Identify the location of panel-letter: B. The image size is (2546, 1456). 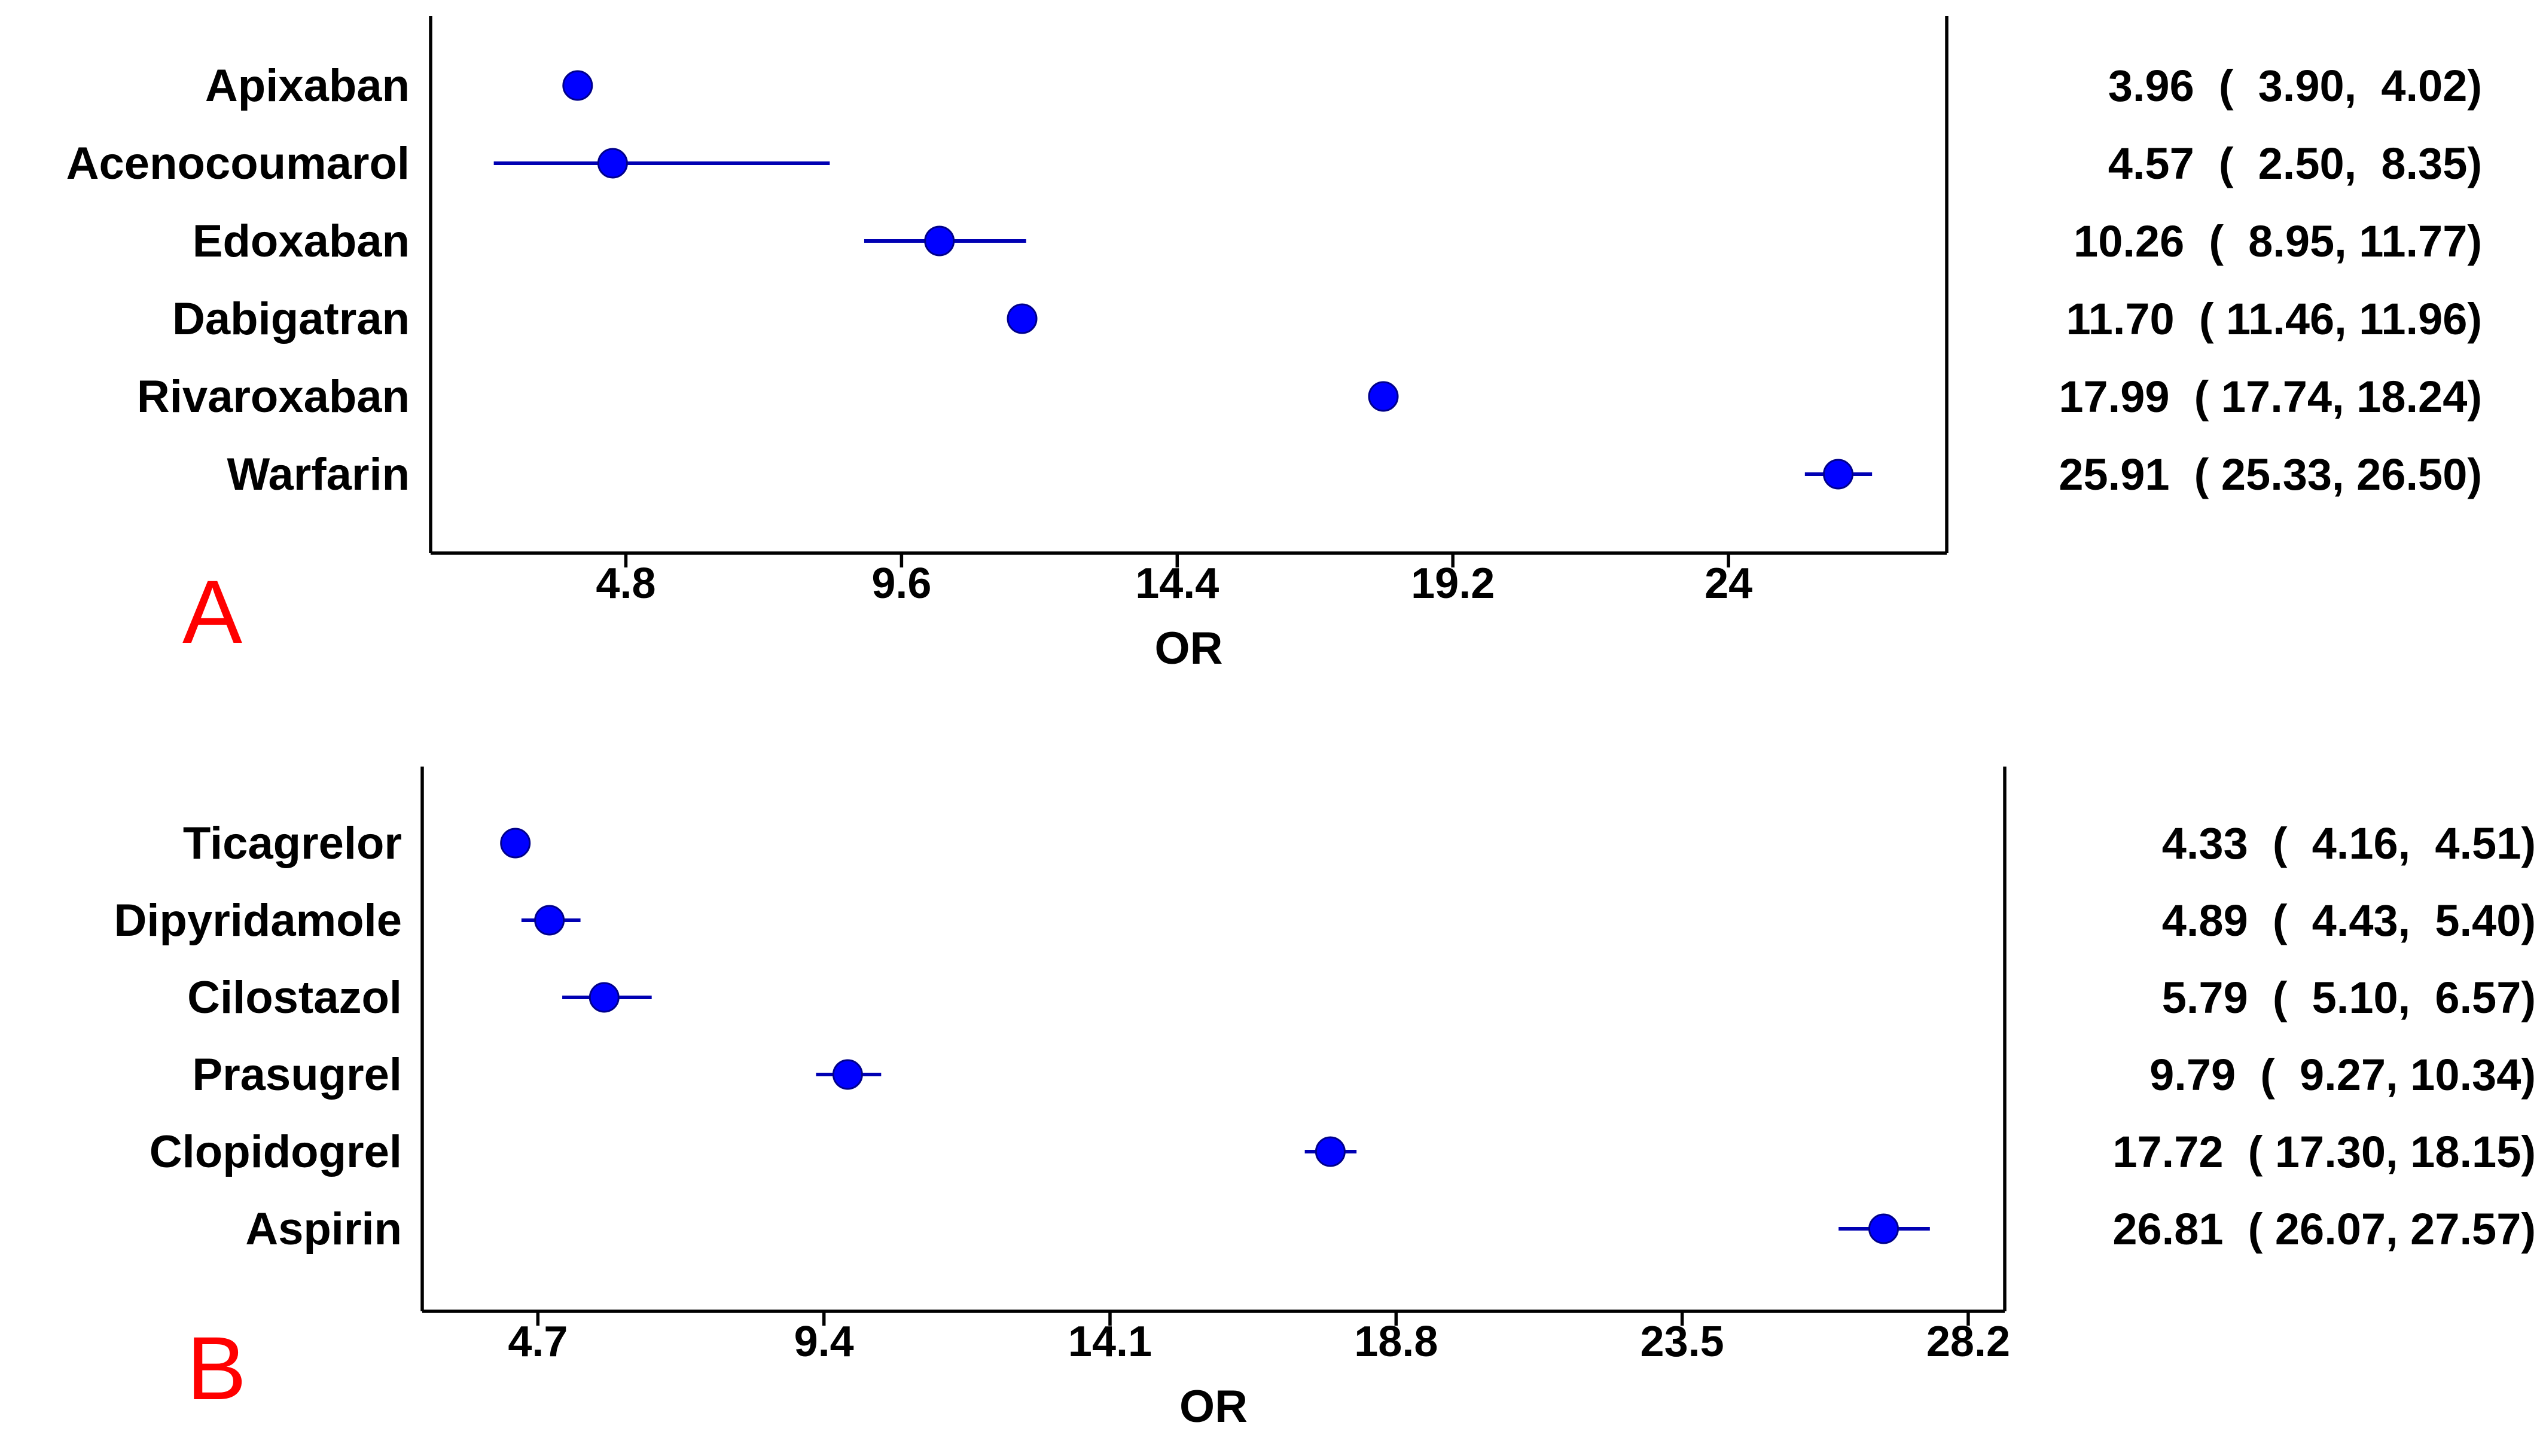
(216, 1368).